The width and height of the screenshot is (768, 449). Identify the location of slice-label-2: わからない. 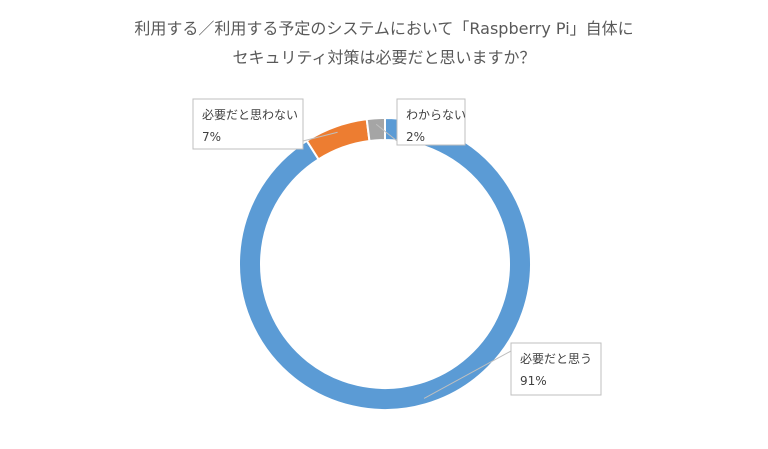
(436, 115).